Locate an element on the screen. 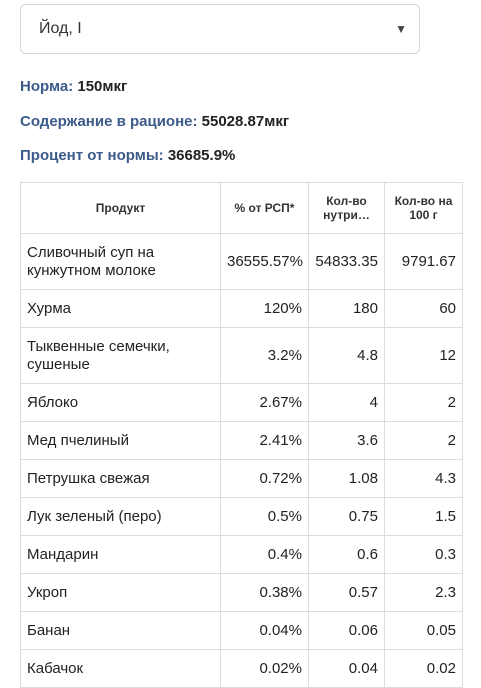 This screenshot has width=481, height=688. product-cell: Банан is located at coordinates (120, 630).